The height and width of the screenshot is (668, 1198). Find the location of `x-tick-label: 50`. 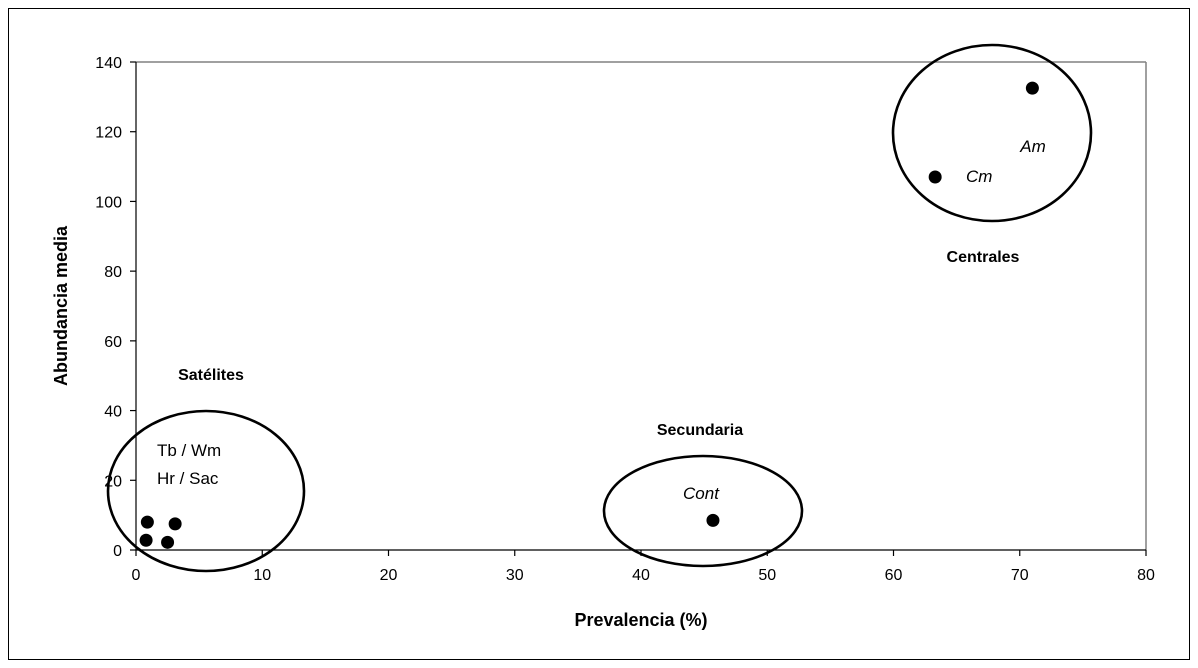

x-tick-label: 50 is located at coordinates (767, 575).